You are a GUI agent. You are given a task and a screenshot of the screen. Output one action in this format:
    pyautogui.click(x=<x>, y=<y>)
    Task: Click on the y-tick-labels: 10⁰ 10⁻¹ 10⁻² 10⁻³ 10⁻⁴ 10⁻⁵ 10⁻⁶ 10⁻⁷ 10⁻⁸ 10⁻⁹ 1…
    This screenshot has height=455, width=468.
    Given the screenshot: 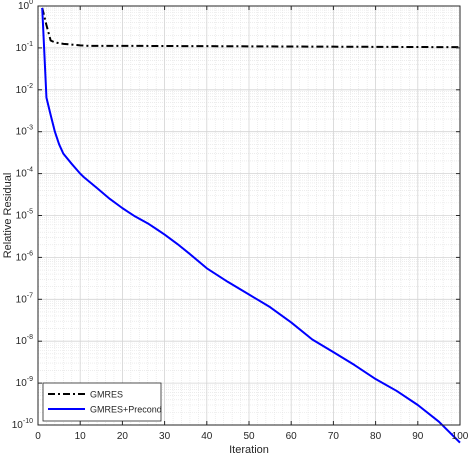 What is the action you would take?
    pyautogui.click(x=22, y=215)
    